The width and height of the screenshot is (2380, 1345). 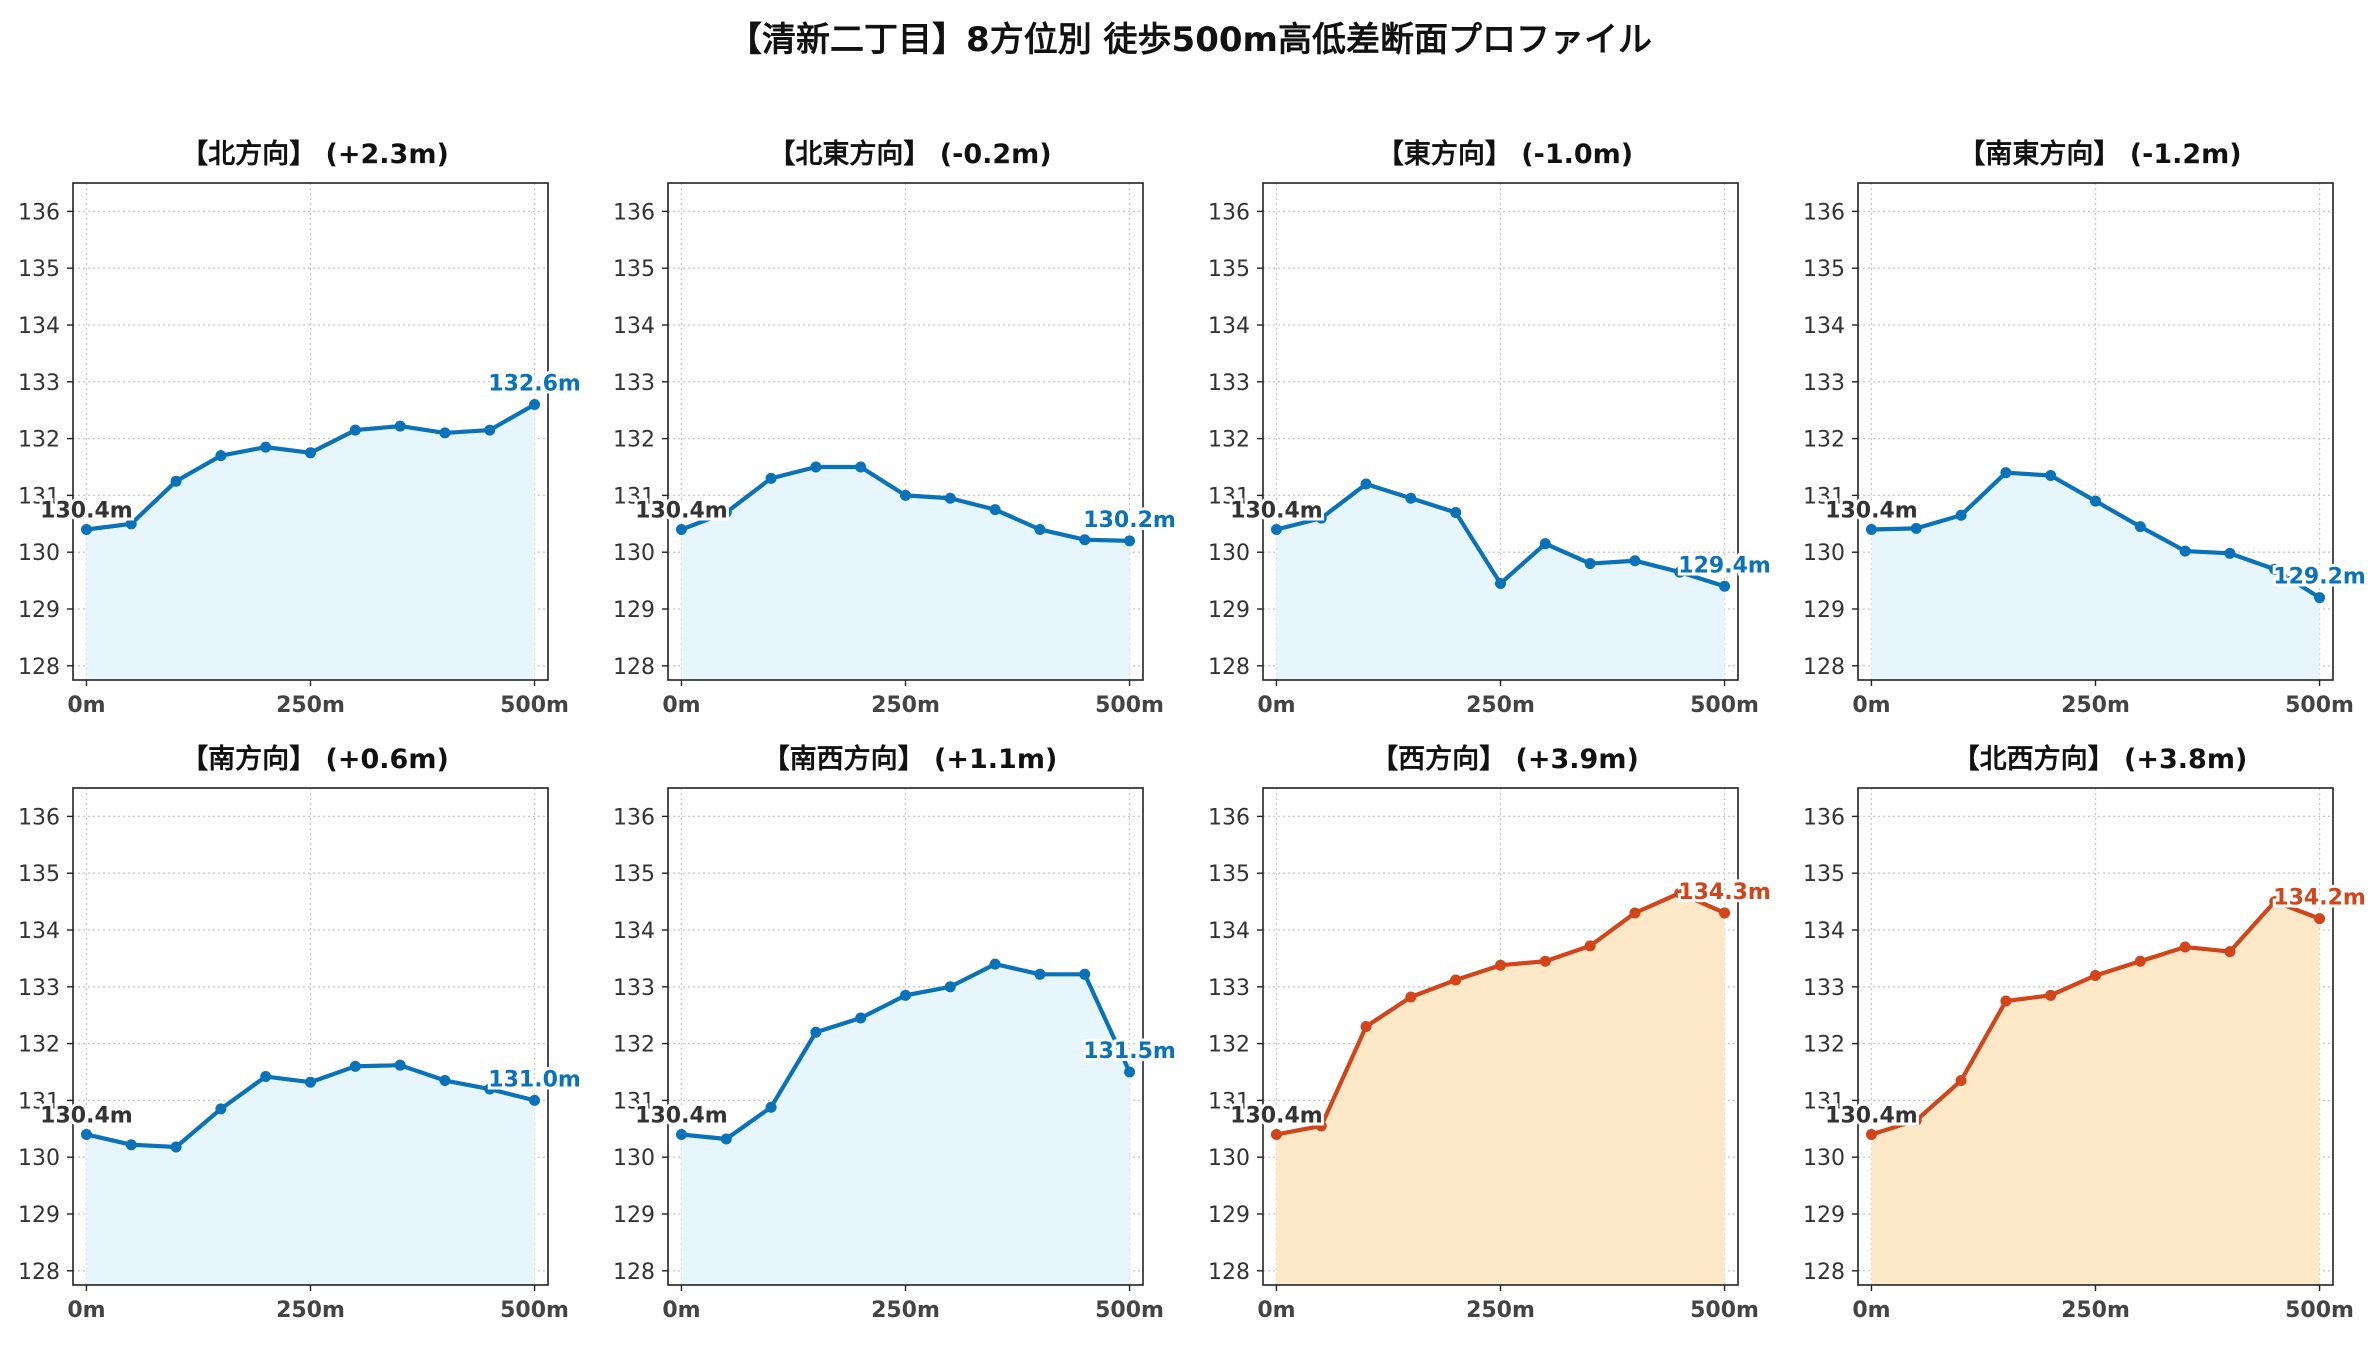 I want to click on end-elevation-label: 131.0m, so click(x=534, y=1079).